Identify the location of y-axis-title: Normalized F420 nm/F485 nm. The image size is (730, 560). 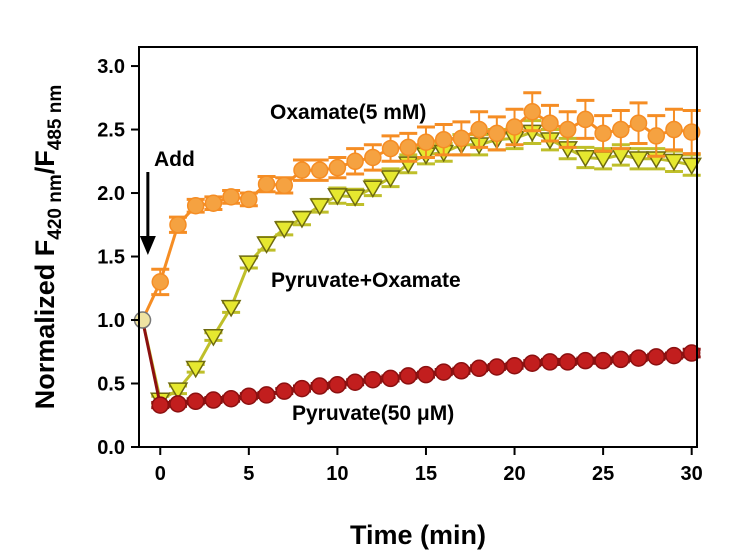
(48, 247).